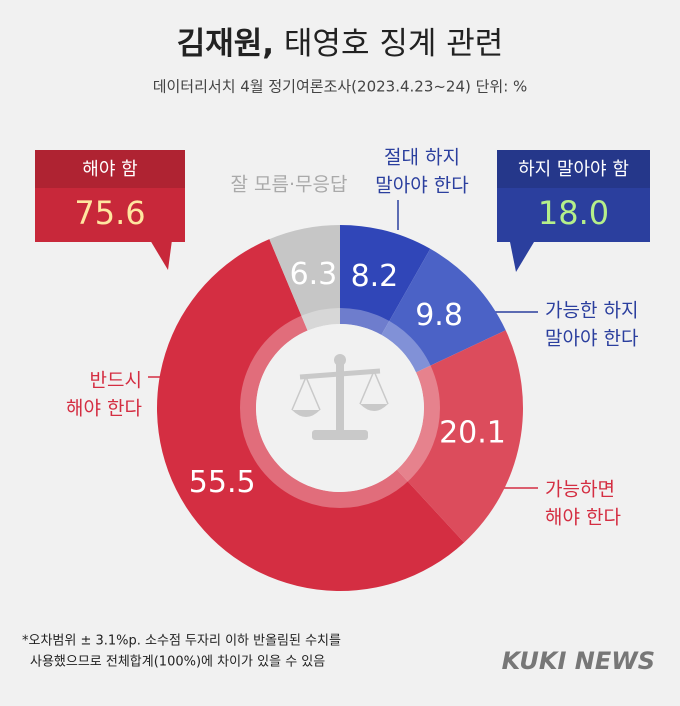  I want to click on footnote: *오차범위 ± 3.1%p. 소수점 두자리 이하 반올림된 수치를, so click(181, 641).